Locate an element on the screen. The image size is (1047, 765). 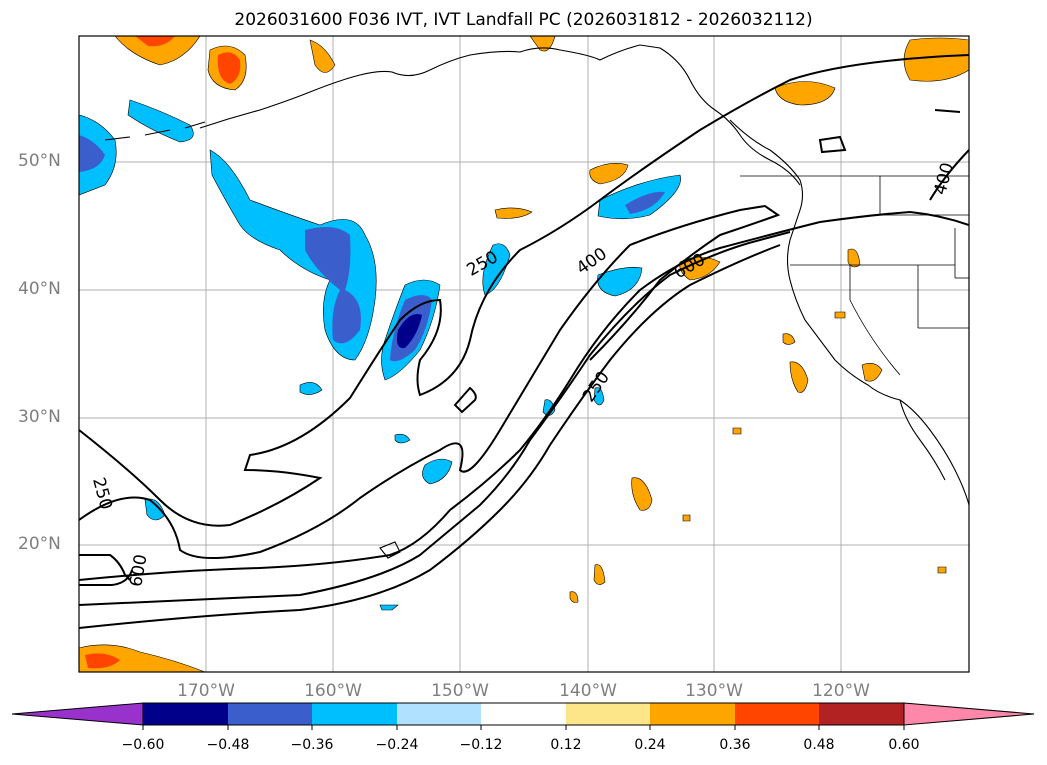
bc-coast is located at coordinates (766, 180).